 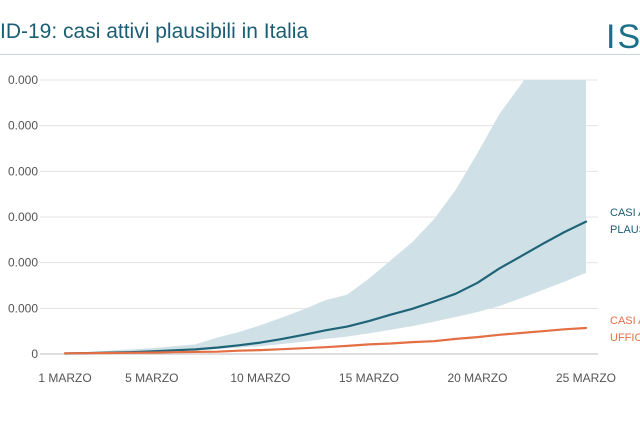 What do you see at coordinates (260, 378) in the screenshot?
I see `x-tick-label: 10 MARZO` at bounding box center [260, 378].